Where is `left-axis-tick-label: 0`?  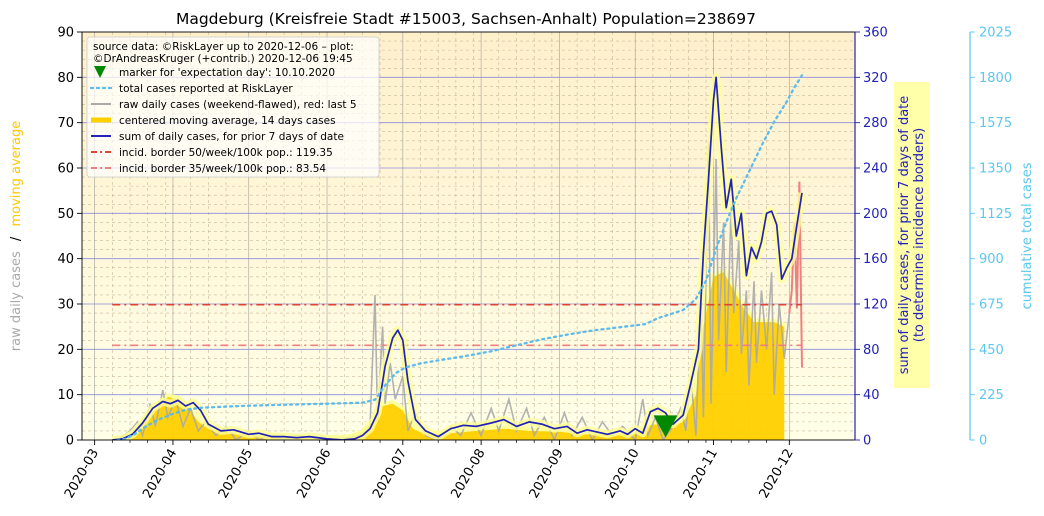 left-axis-tick-label: 0 is located at coordinates (70, 441).